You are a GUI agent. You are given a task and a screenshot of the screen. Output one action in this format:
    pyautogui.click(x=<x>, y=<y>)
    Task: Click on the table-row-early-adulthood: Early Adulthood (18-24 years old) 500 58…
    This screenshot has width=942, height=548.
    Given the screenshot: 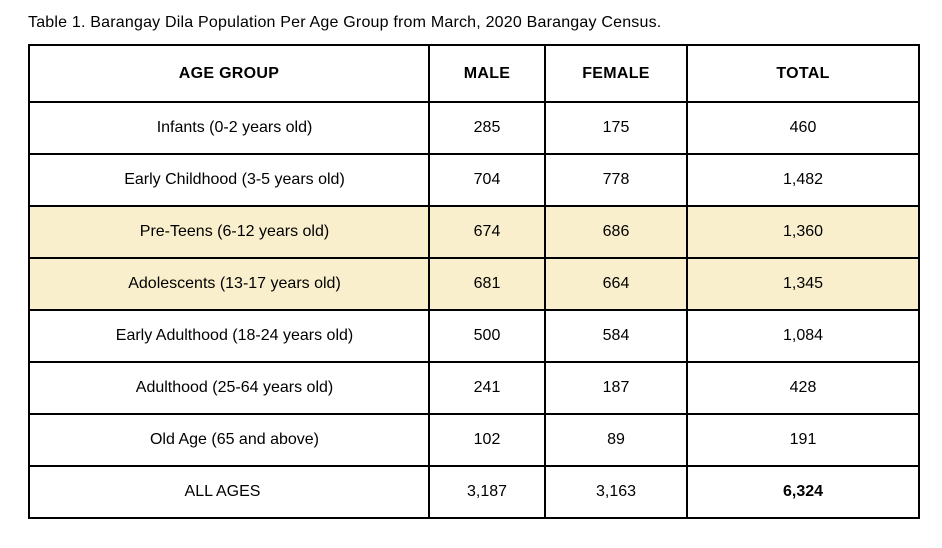 What is the action you would take?
    pyautogui.click(x=474, y=336)
    